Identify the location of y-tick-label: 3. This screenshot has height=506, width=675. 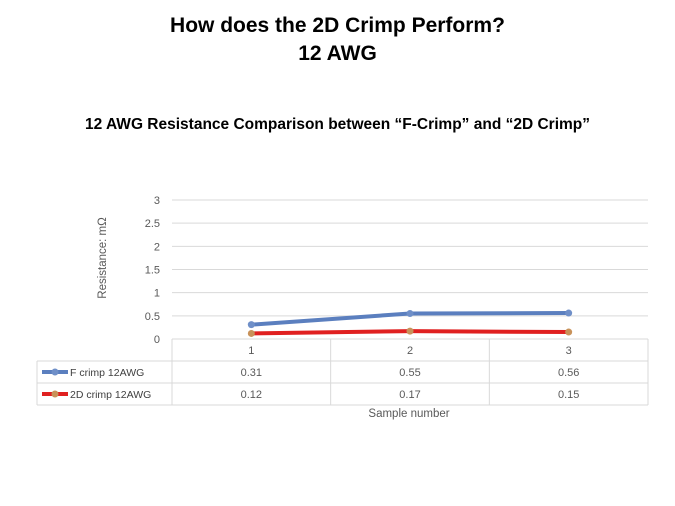
(157, 201).